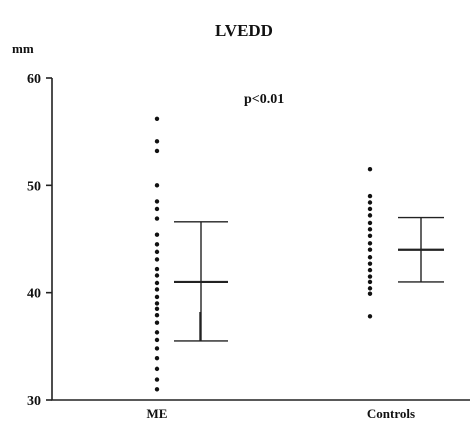 Image resolution: width=472 pixels, height=424 pixels. Describe the element at coordinates (281, 413) in the screenshot. I see `x-categories: ME Controls` at that location.